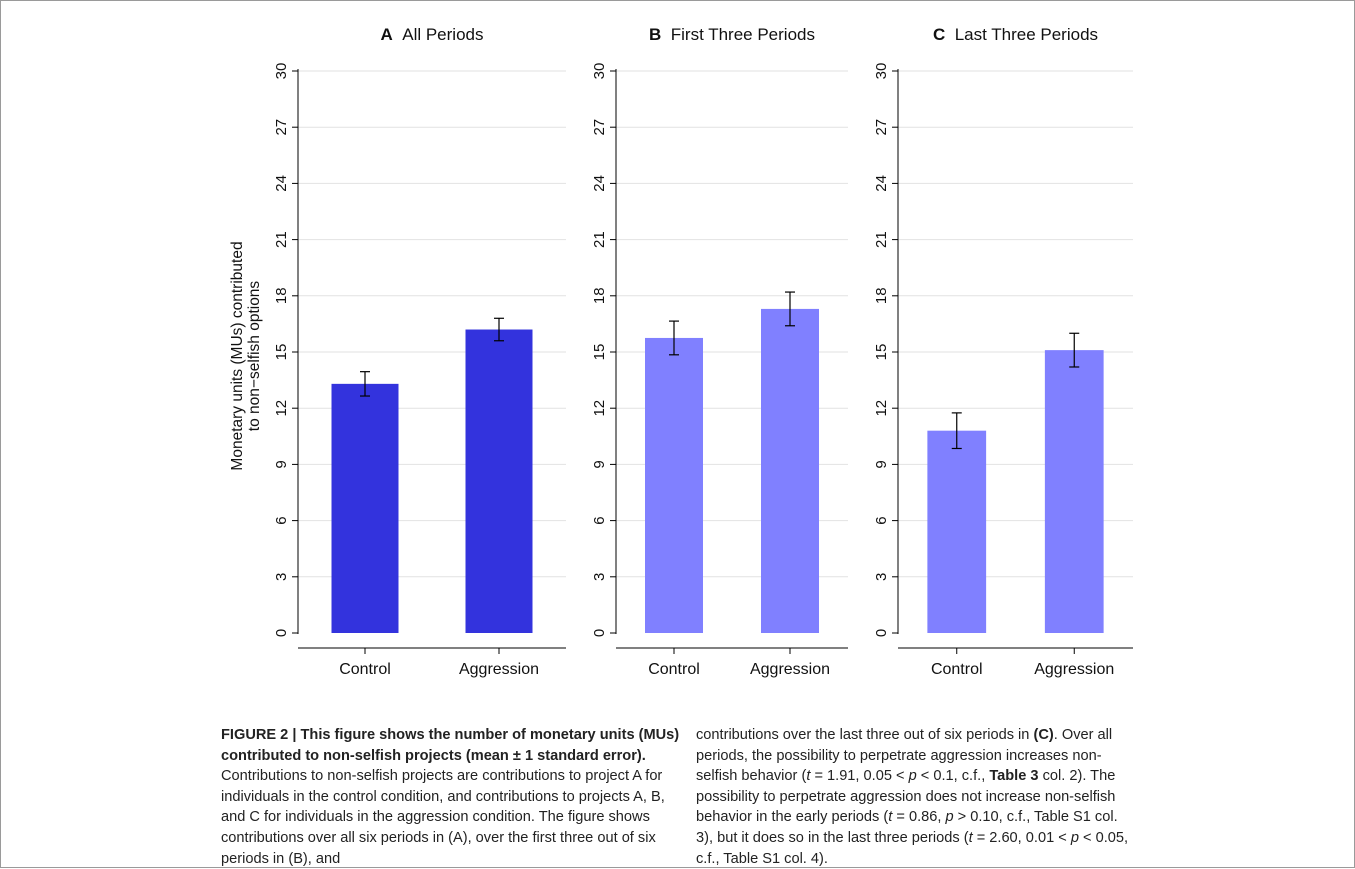  What do you see at coordinates (1014, 776) in the screenshot?
I see `caption-right-run: Table 3` at bounding box center [1014, 776].